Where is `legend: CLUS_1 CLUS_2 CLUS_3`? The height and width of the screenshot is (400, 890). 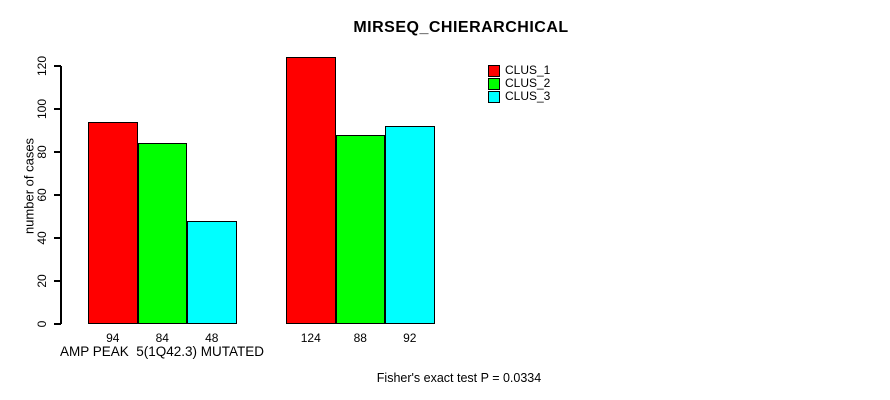
legend: CLUS_1 CLUS_2 CLUS_3 is located at coordinates (519, 83).